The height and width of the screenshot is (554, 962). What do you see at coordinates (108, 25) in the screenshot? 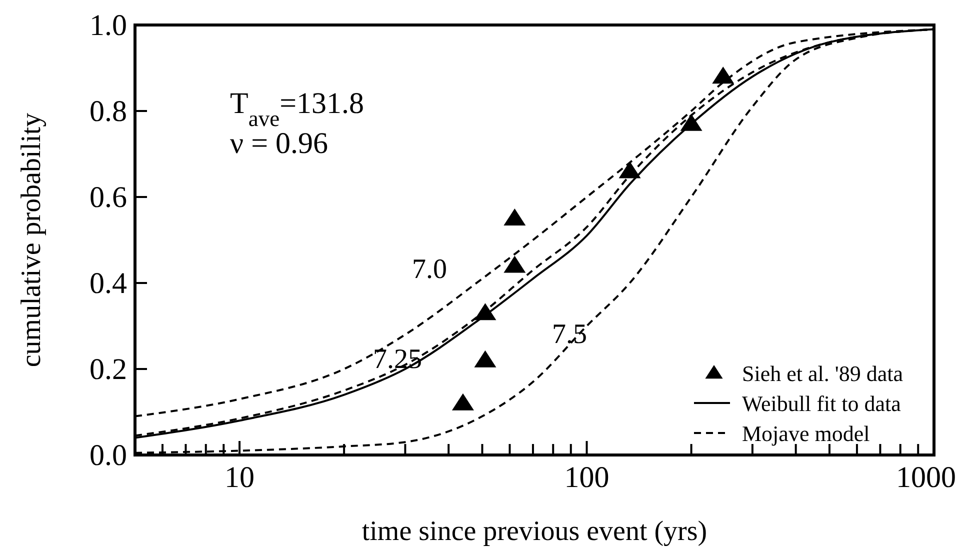
I see `y-tick-label: 1.0` at bounding box center [108, 25].